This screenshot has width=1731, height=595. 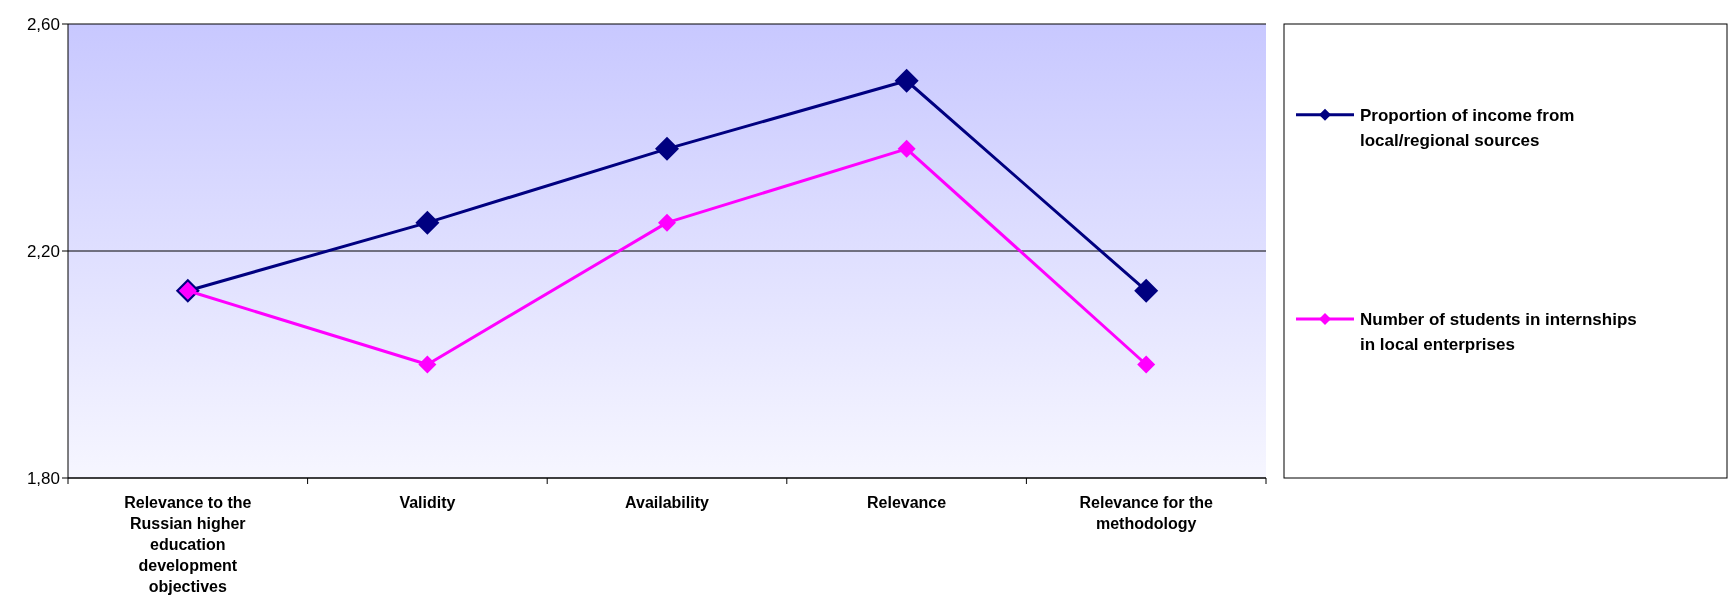 I want to click on legend-label: Proportion of income from local/regional sources, so click(x=1467, y=127).